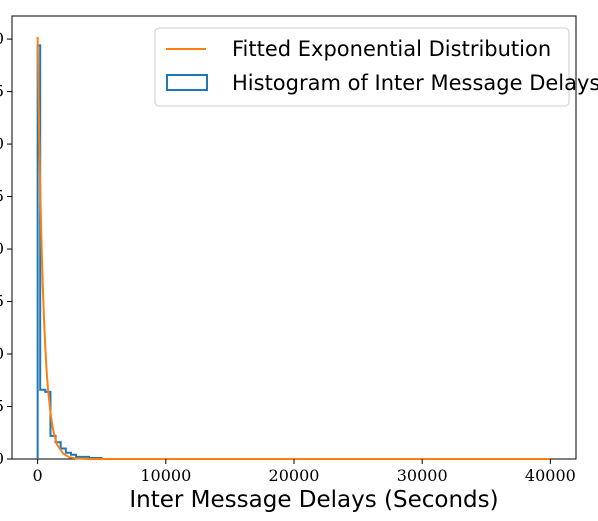 Image resolution: width=598 pixels, height=521 pixels. Describe the element at coordinates (165, 475) in the screenshot. I see `x-tick-label: 10000` at that location.